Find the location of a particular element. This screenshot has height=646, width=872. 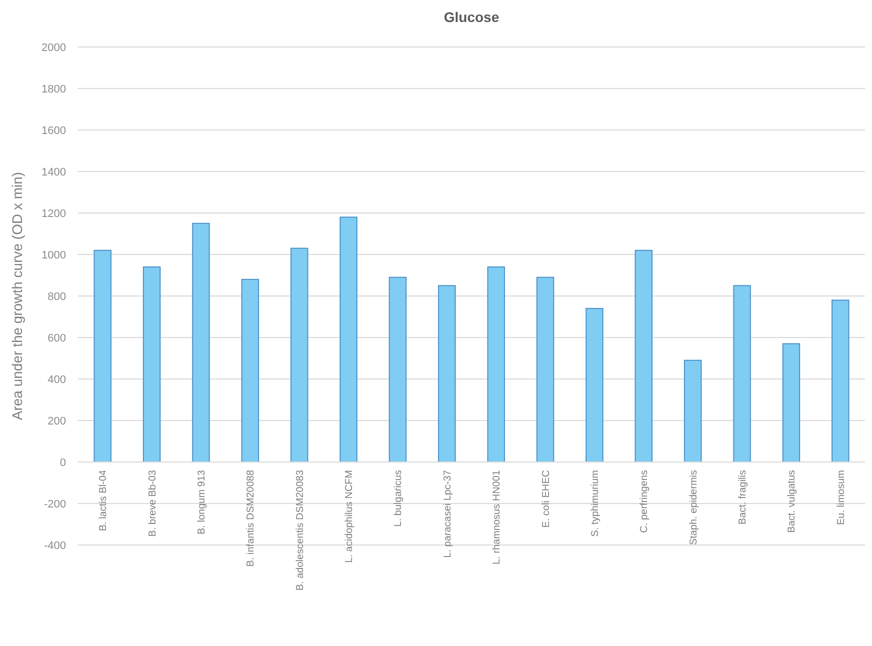

x-tick-label: L. rhamnosus HN001 is located at coordinates (497, 517).